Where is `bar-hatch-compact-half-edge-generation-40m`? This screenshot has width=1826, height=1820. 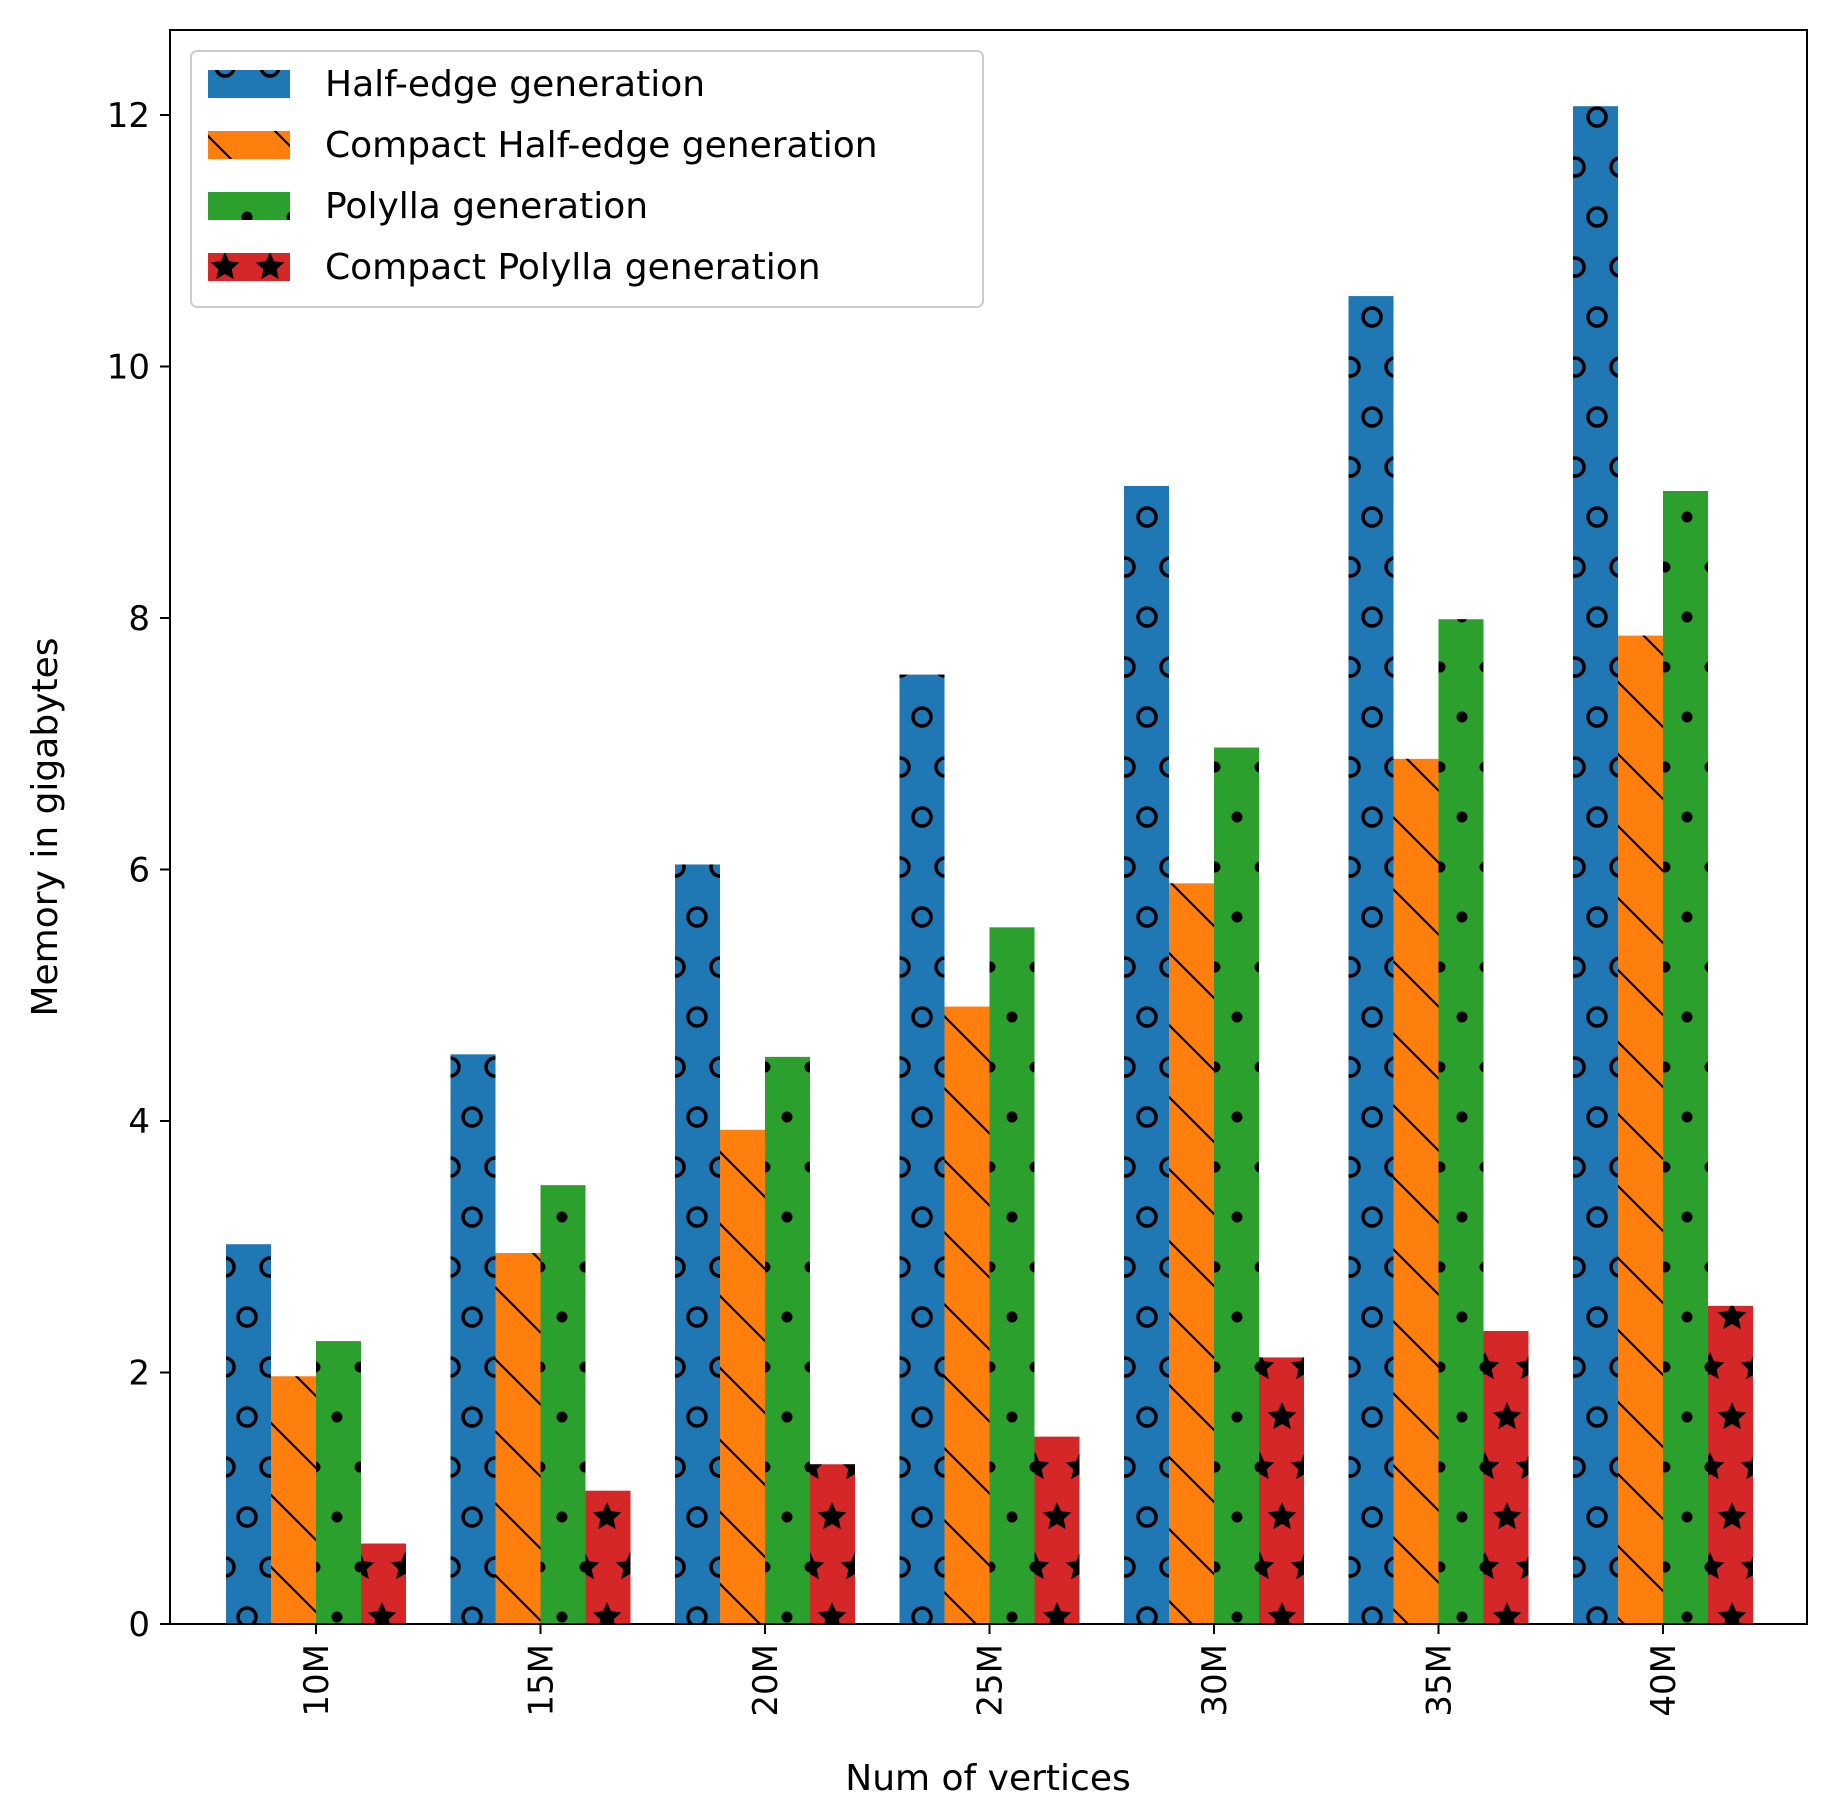 bar-hatch-compact-half-edge-generation-40m is located at coordinates (1640, 1129).